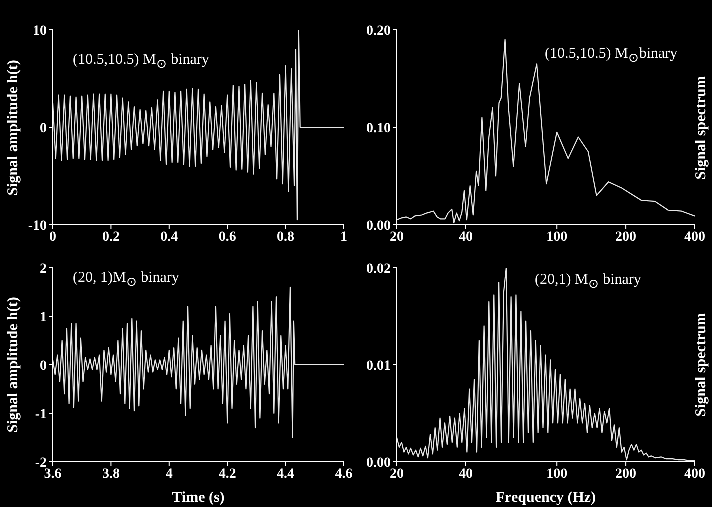 The width and height of the screenshot is (712, 507). I want to click on x-tick-label: 0.4, so click(169, 237).